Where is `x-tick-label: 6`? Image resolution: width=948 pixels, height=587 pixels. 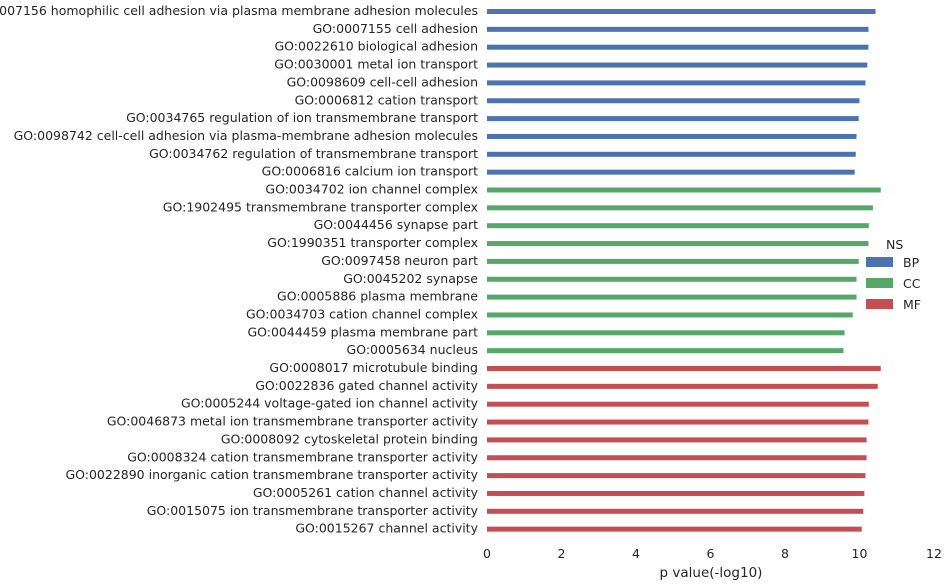 x-tick-label: 6 is located at coordinates (711, 553).